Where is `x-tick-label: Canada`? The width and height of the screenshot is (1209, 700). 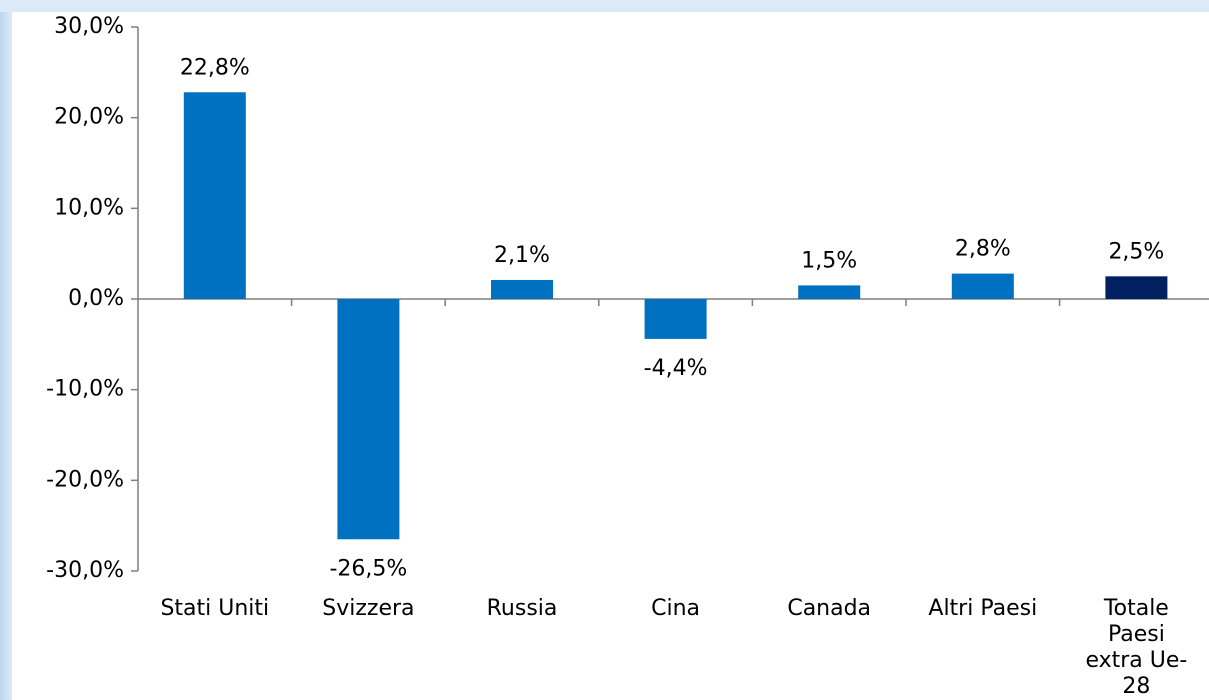 x-tick-label: Canada is located at coordinates (829, 608).